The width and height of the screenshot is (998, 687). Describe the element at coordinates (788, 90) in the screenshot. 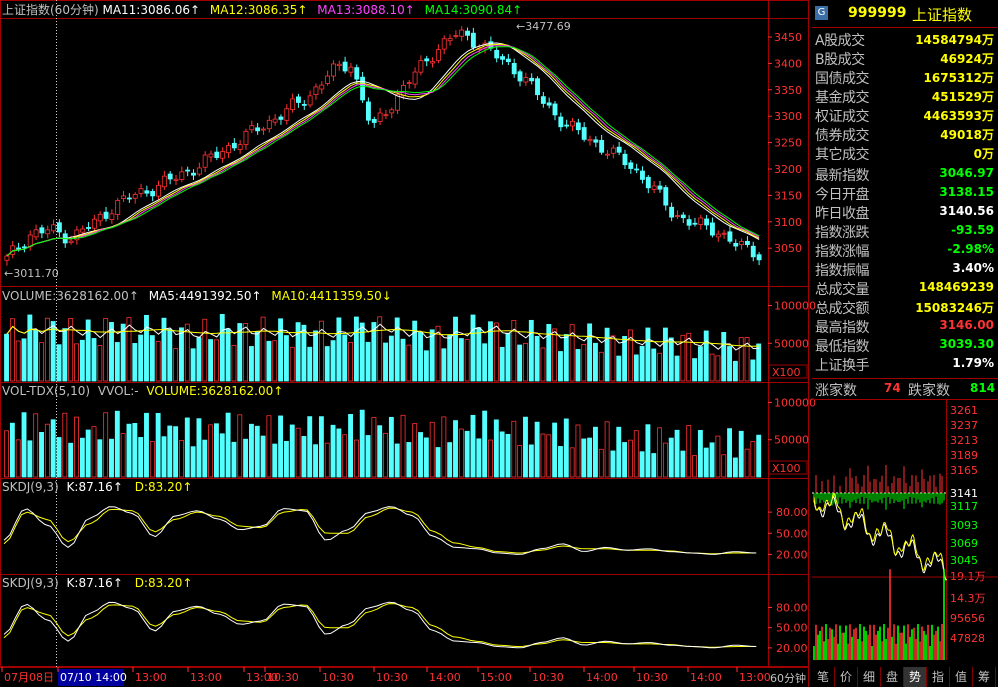

I see `y-tick-label: 3350` at that location.